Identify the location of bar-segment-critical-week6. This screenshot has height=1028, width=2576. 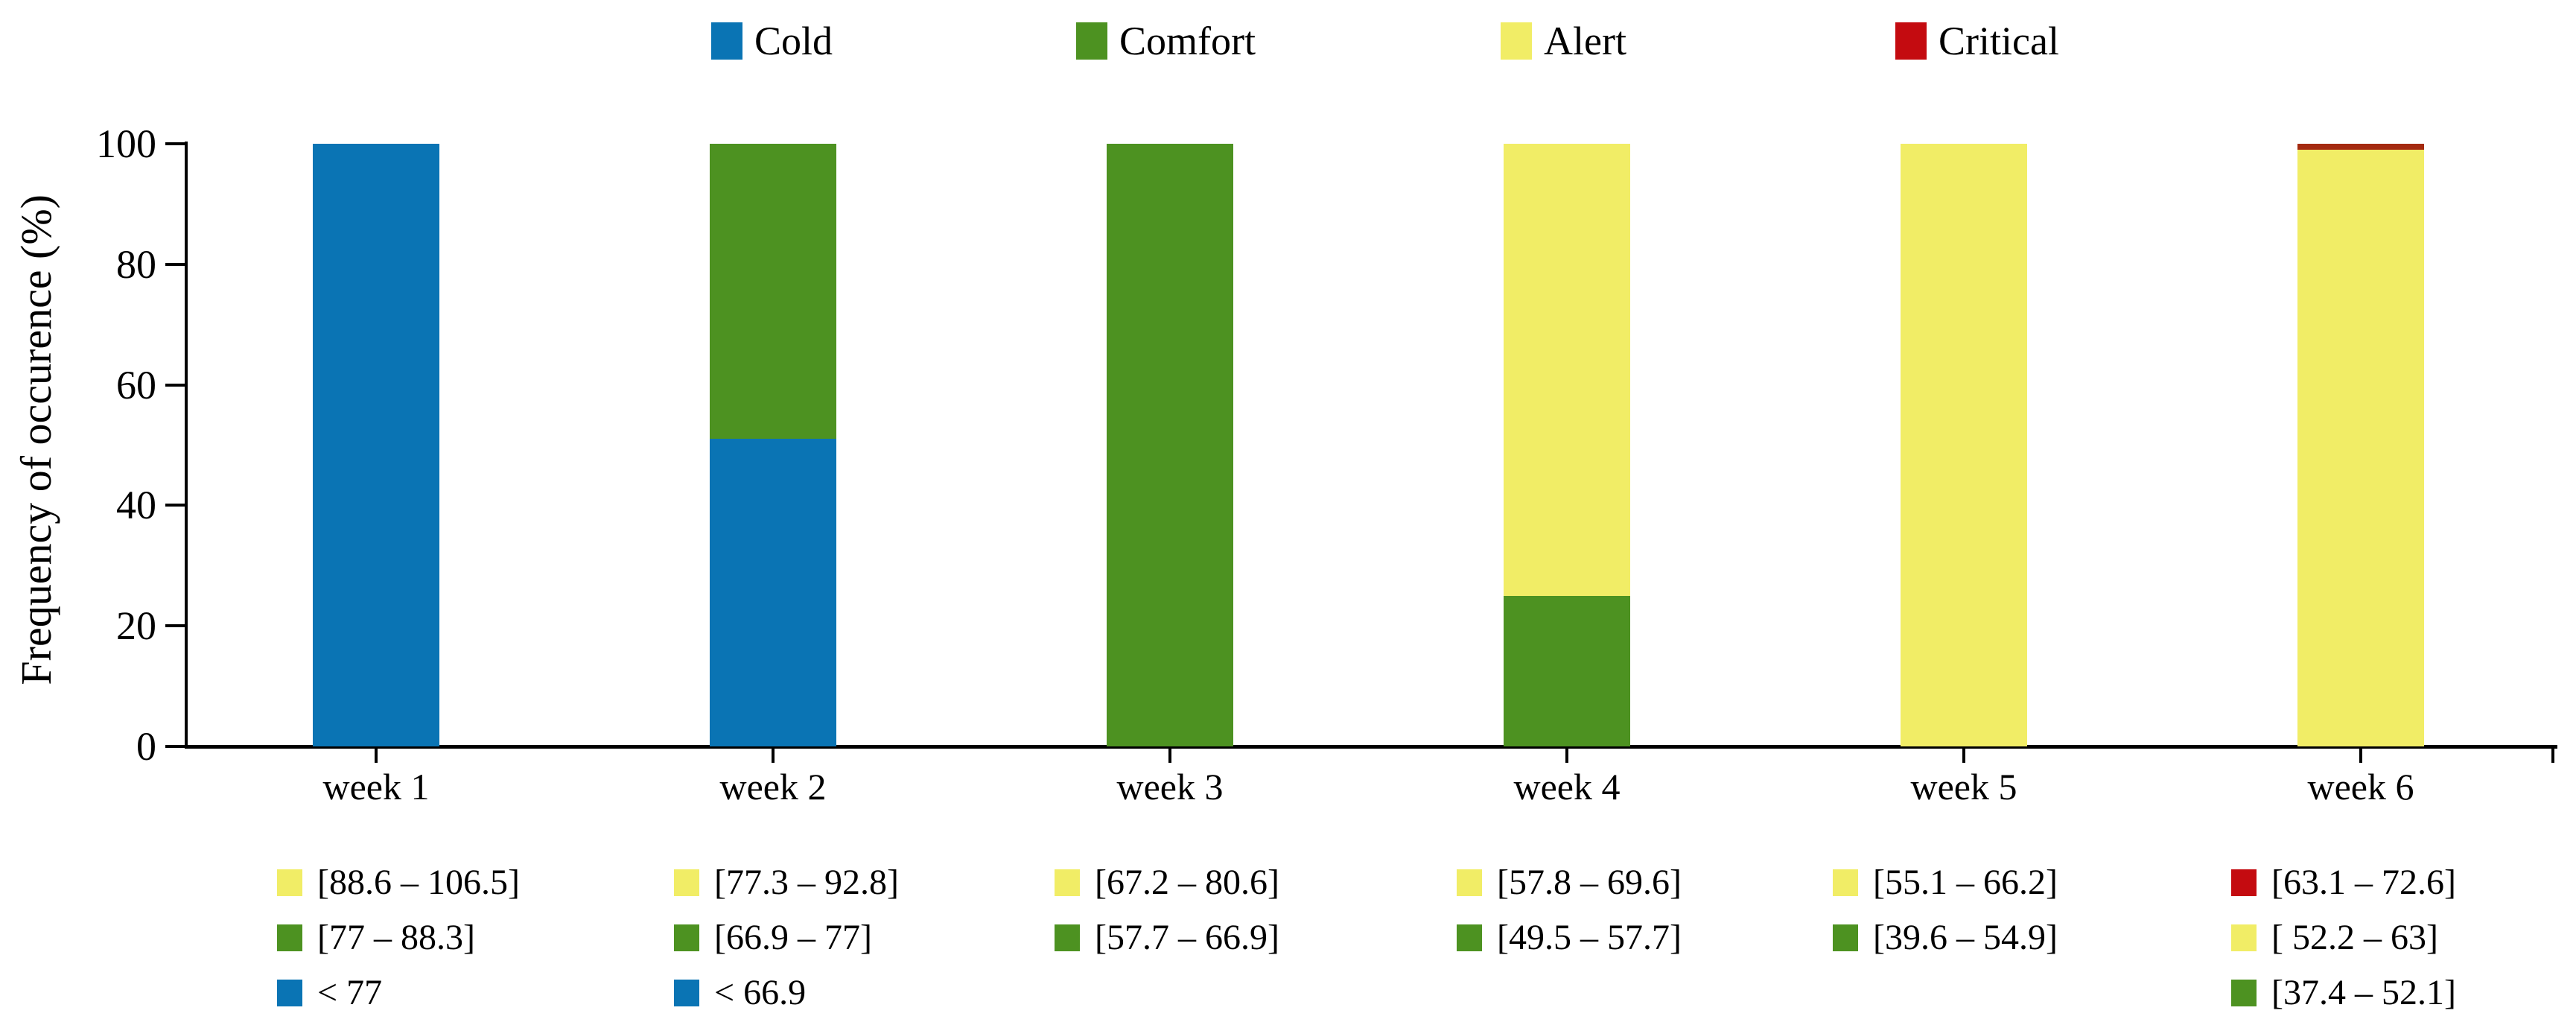
(2360, 147).